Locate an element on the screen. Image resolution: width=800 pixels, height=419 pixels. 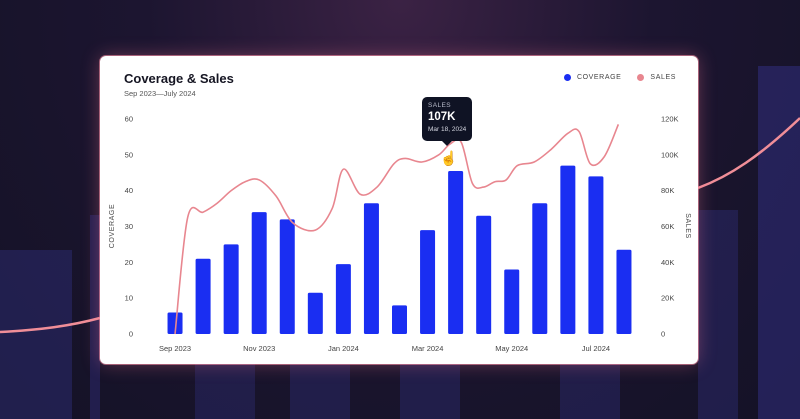
x-tick-label: Jul 2024 is located at coordinates (596, 348).